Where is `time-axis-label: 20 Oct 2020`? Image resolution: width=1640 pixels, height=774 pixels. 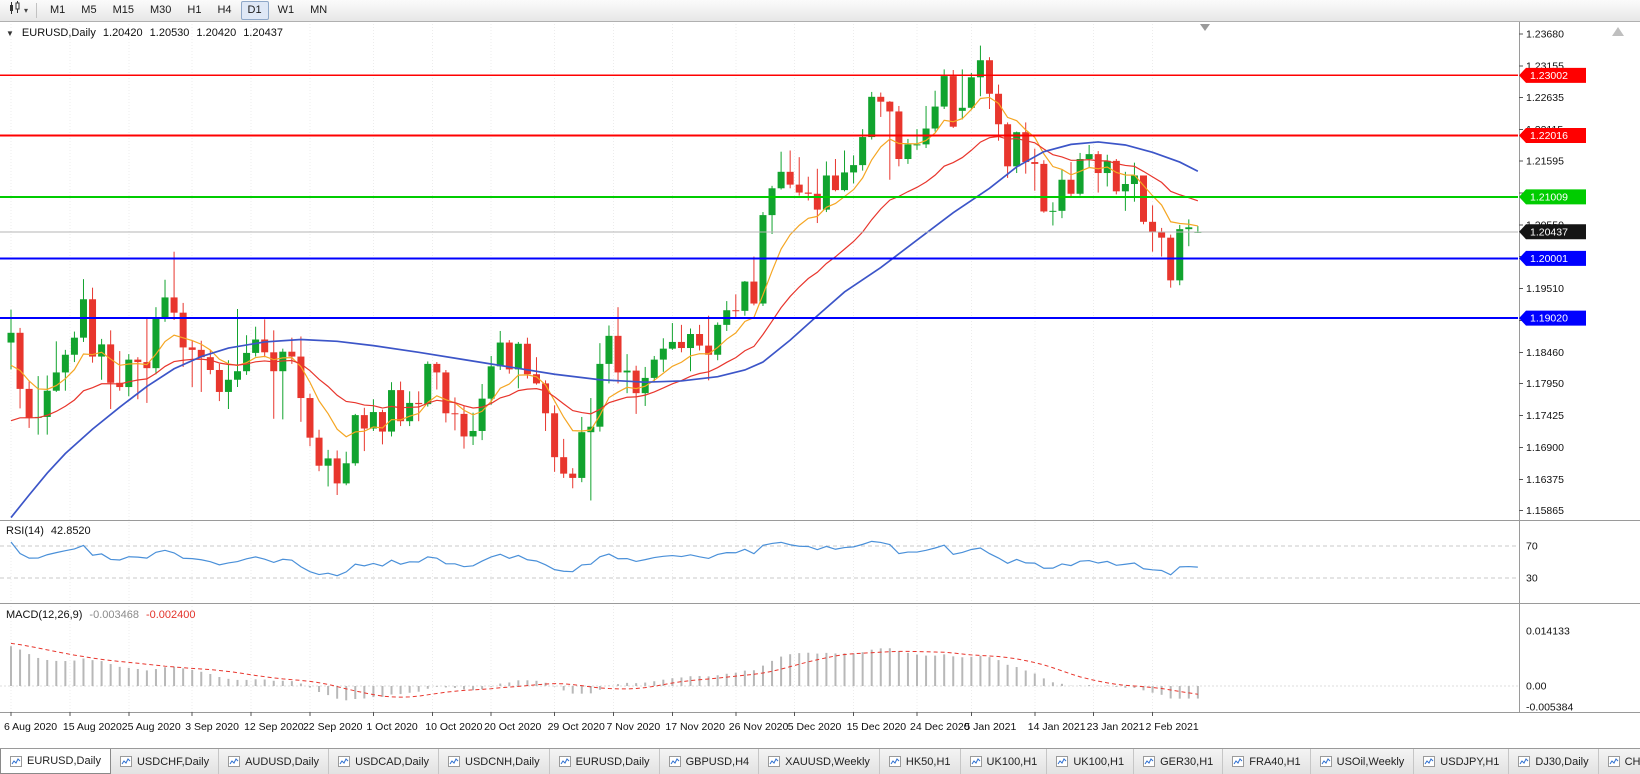
time-axis-label: 20 Oct 2020 is located at coordinates (512, 727).